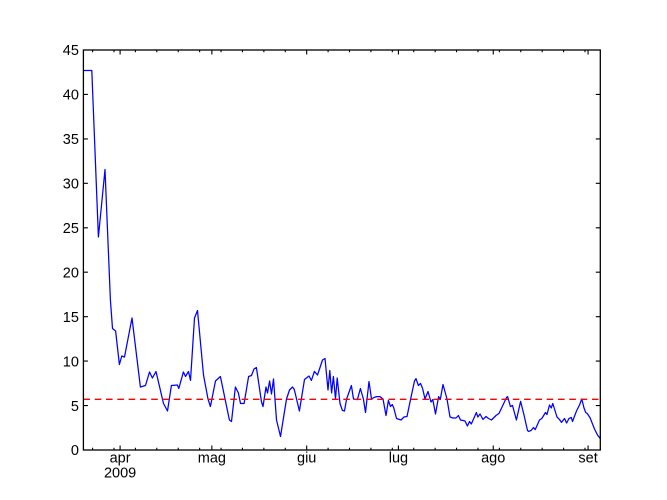 The width and height of the screenshot is (667, 500). Describe the element at coordinates (71, 96) in the screenshot. I see `svg-text: 40` at that location.